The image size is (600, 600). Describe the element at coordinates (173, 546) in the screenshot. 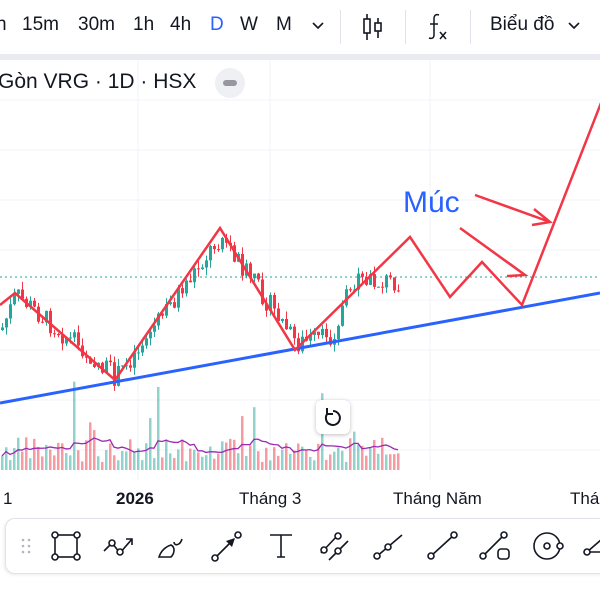

I see `brush-tool-icon` at that location.